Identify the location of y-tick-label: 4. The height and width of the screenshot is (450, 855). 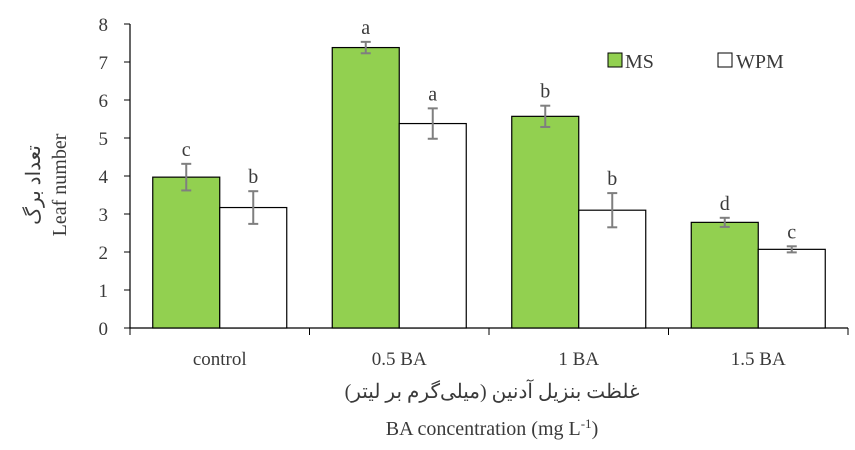
(104, 177).